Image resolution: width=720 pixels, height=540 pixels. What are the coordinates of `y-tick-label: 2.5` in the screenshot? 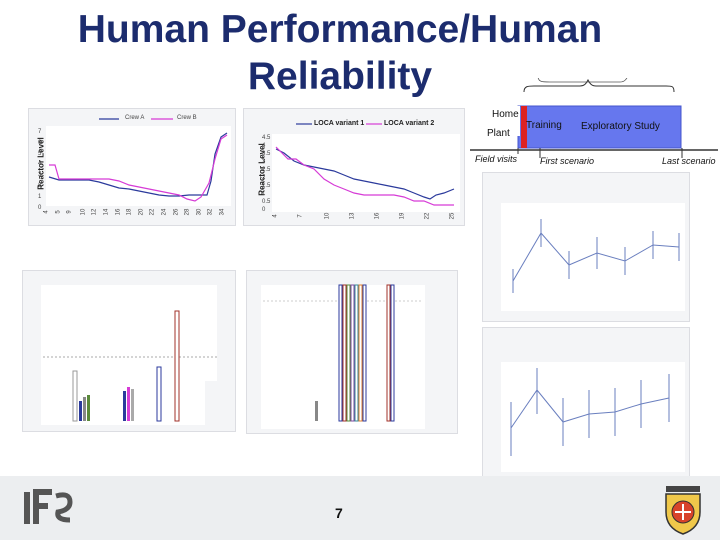 It's located at (266, 170).